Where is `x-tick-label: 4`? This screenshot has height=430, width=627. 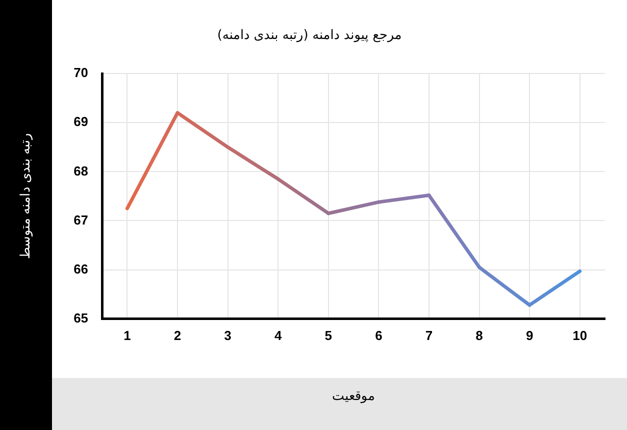 x-tick-label: 4 is located at coordinates (278, 336).